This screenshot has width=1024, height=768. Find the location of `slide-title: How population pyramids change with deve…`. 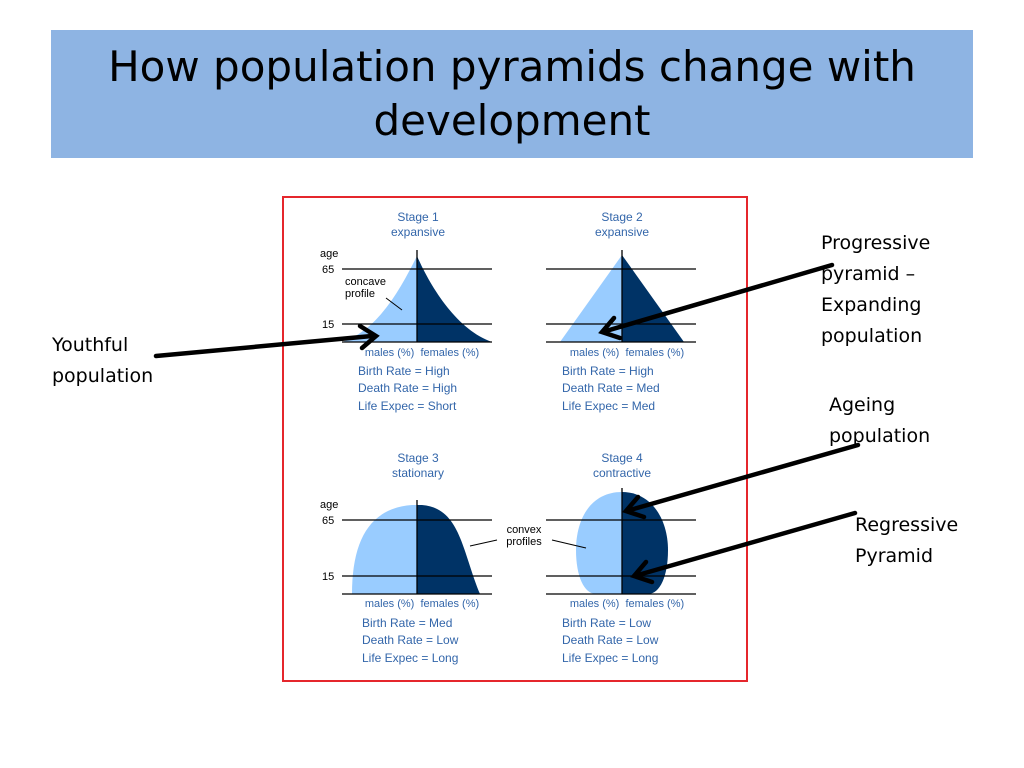

slide-title: How population pyramids change with deve… is located at coordinates (512, 93).